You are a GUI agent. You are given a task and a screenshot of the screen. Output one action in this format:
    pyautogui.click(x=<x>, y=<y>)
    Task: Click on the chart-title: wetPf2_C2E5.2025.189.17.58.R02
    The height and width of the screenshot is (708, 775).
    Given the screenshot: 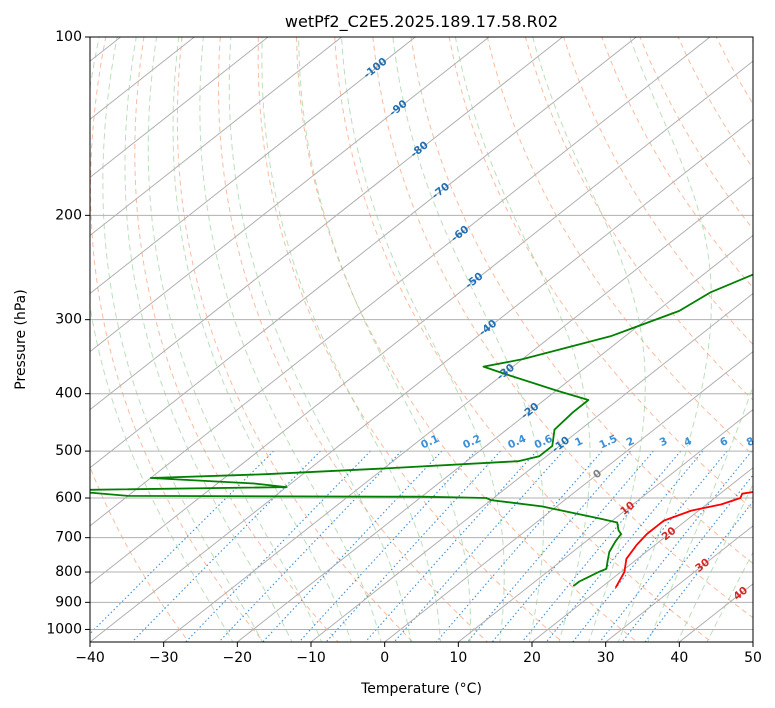 What is the action you would take?
    pyautogui.click(x=421, y=22)
    